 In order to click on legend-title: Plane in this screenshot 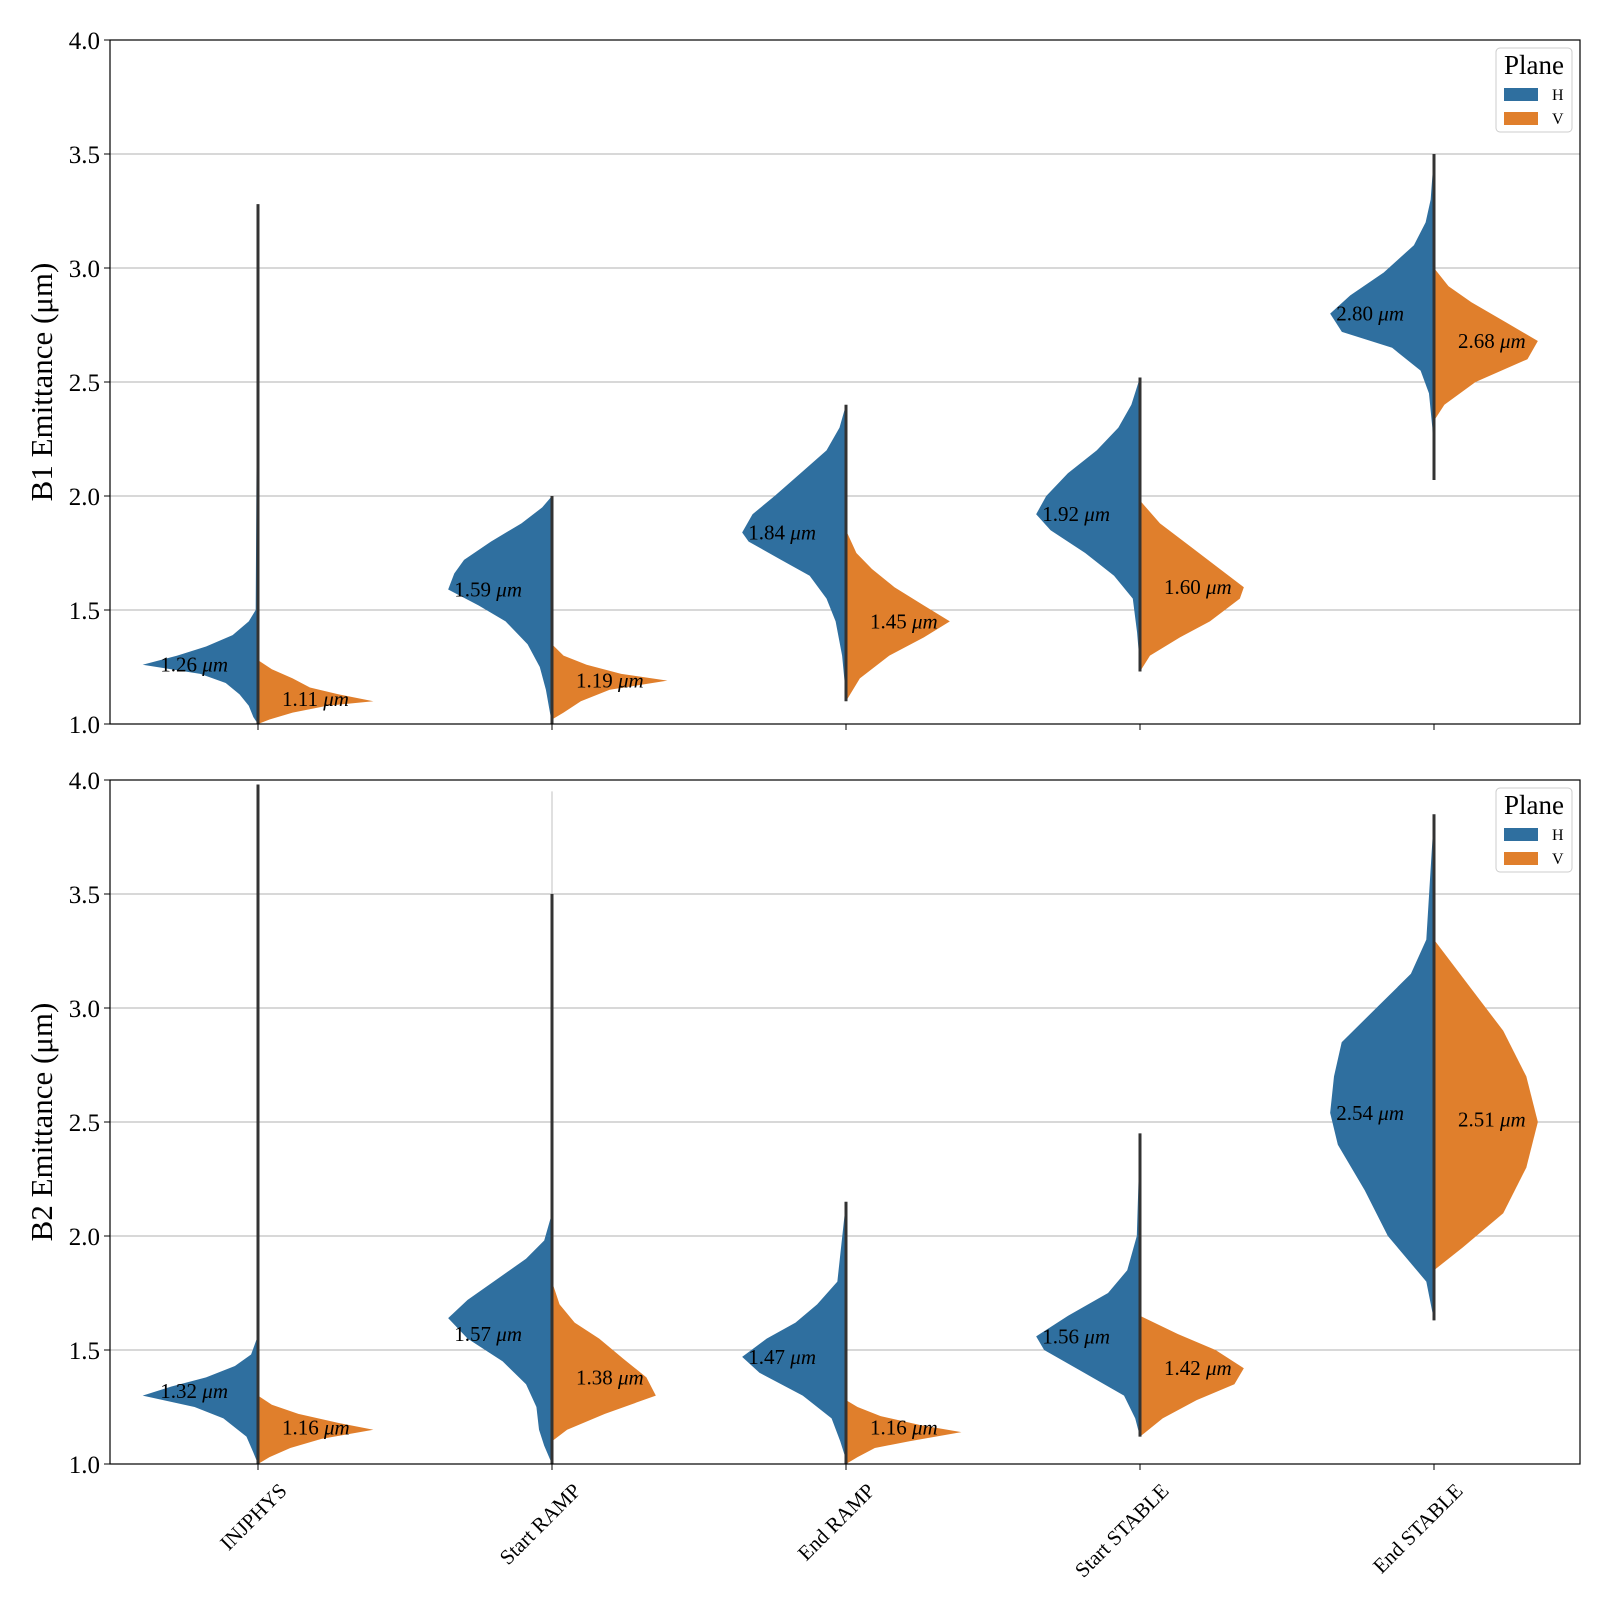, I will do `click(1534, 805)`.